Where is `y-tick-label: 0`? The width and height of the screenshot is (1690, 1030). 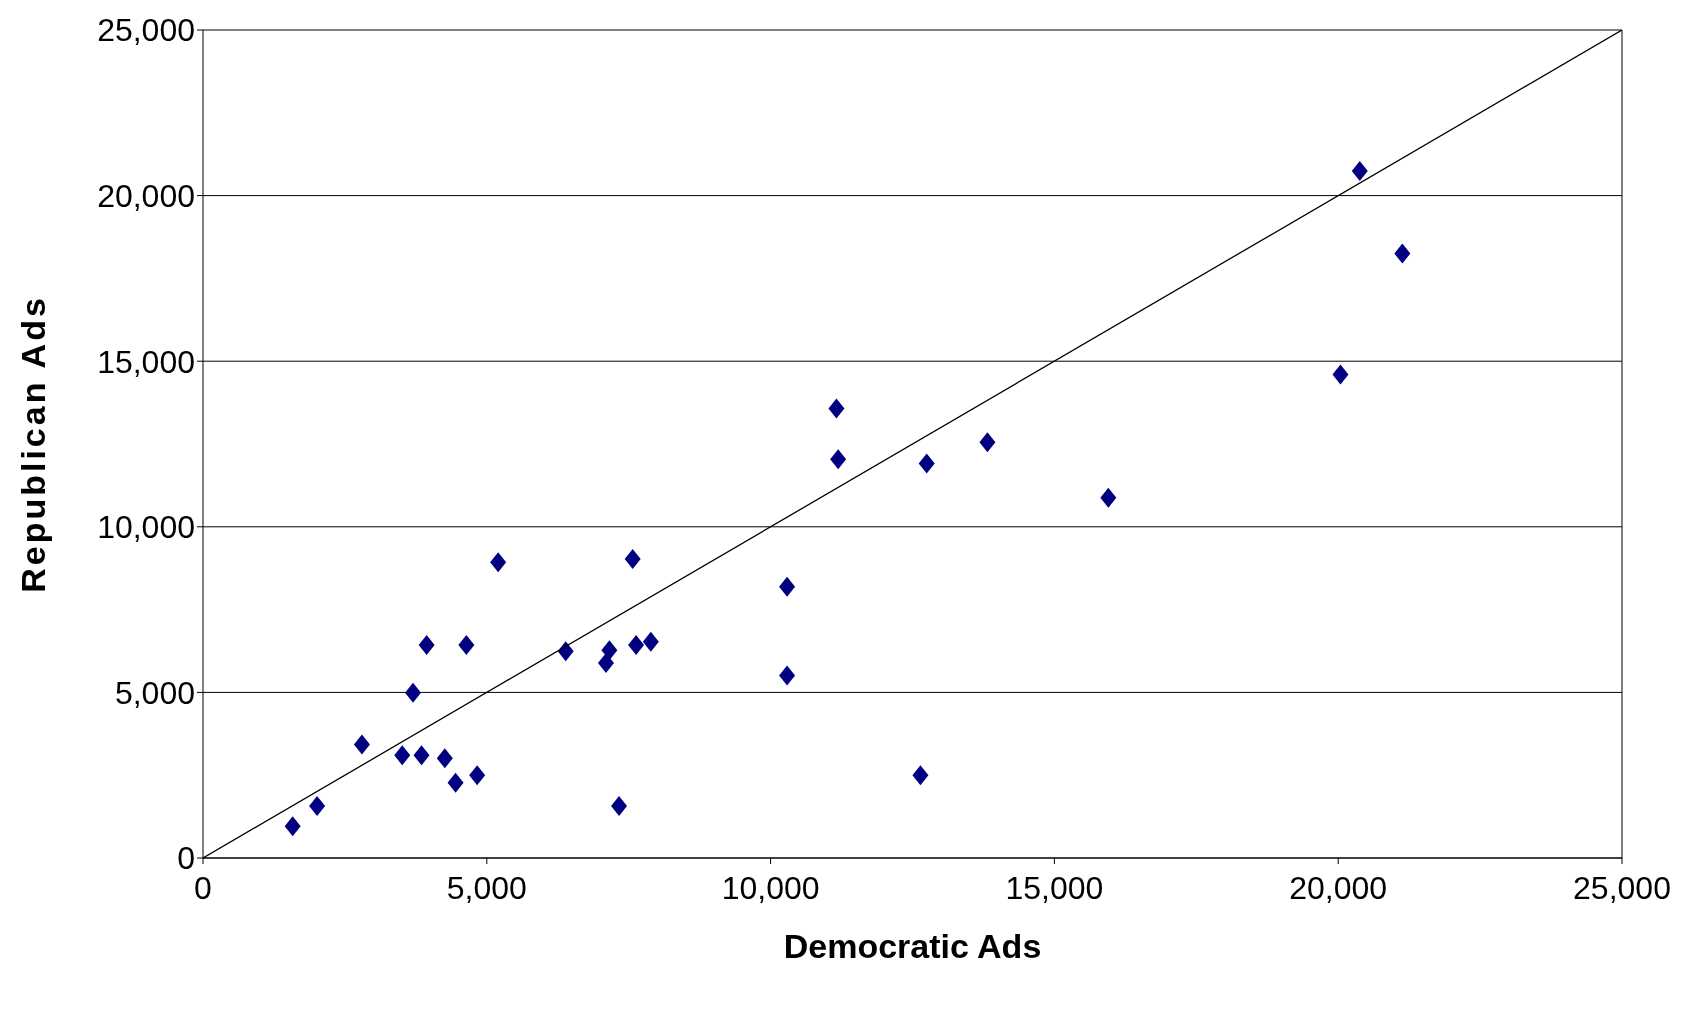
y-tick-label: 0 is located at coordinates (186, 858).